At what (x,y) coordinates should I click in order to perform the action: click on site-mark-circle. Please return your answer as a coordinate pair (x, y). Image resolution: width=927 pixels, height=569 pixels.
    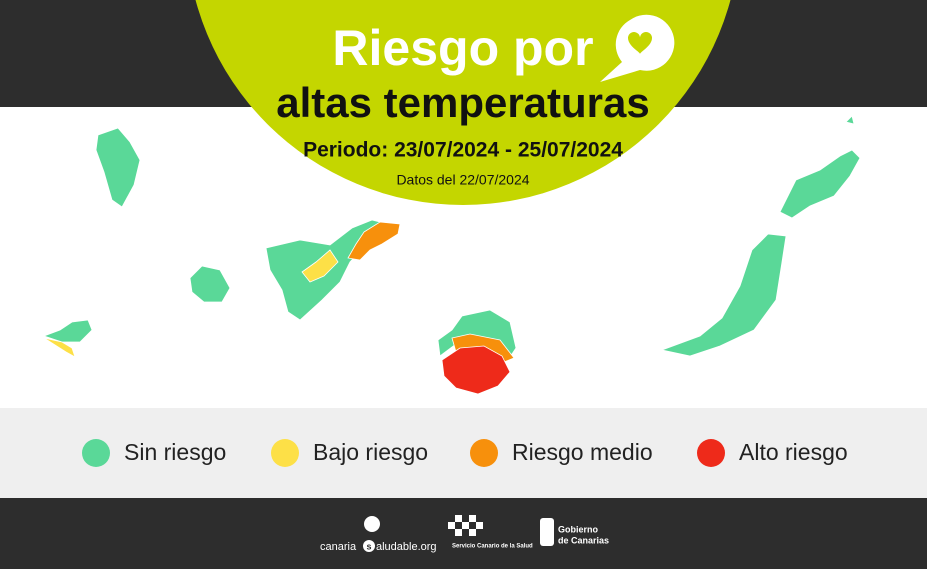
    Looking at the image, I should click on (369, 546).